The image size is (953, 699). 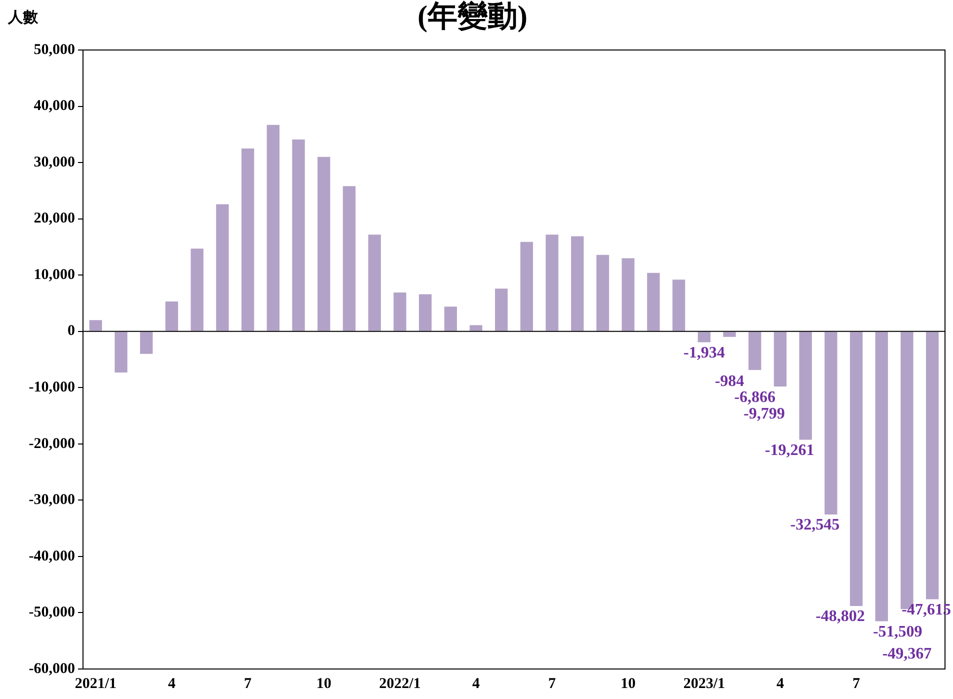 I want to click on data-label: -1,934, so click(x=704, y=353).